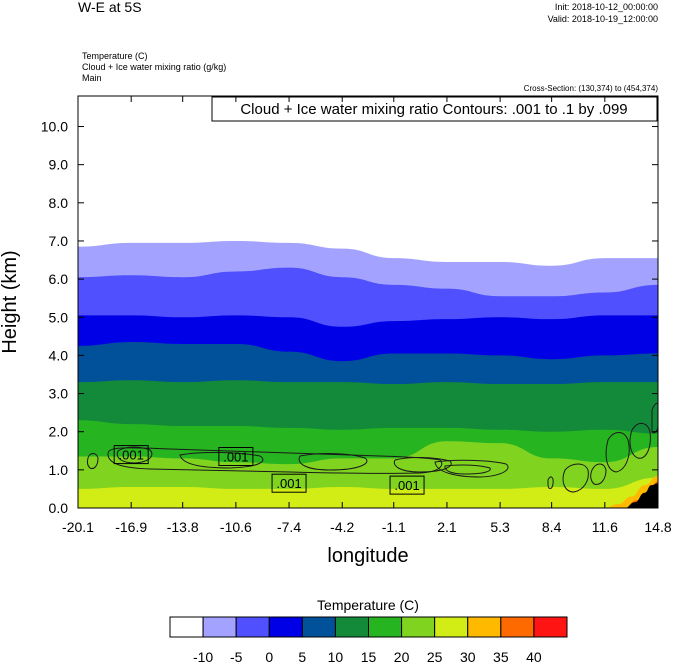 The height and width of the screenshot is (667, 674). What do you see at coordinates (59, 508) in the screenshot?
I see `y-tick-label: 0.0` at bounding box center [59, 508].